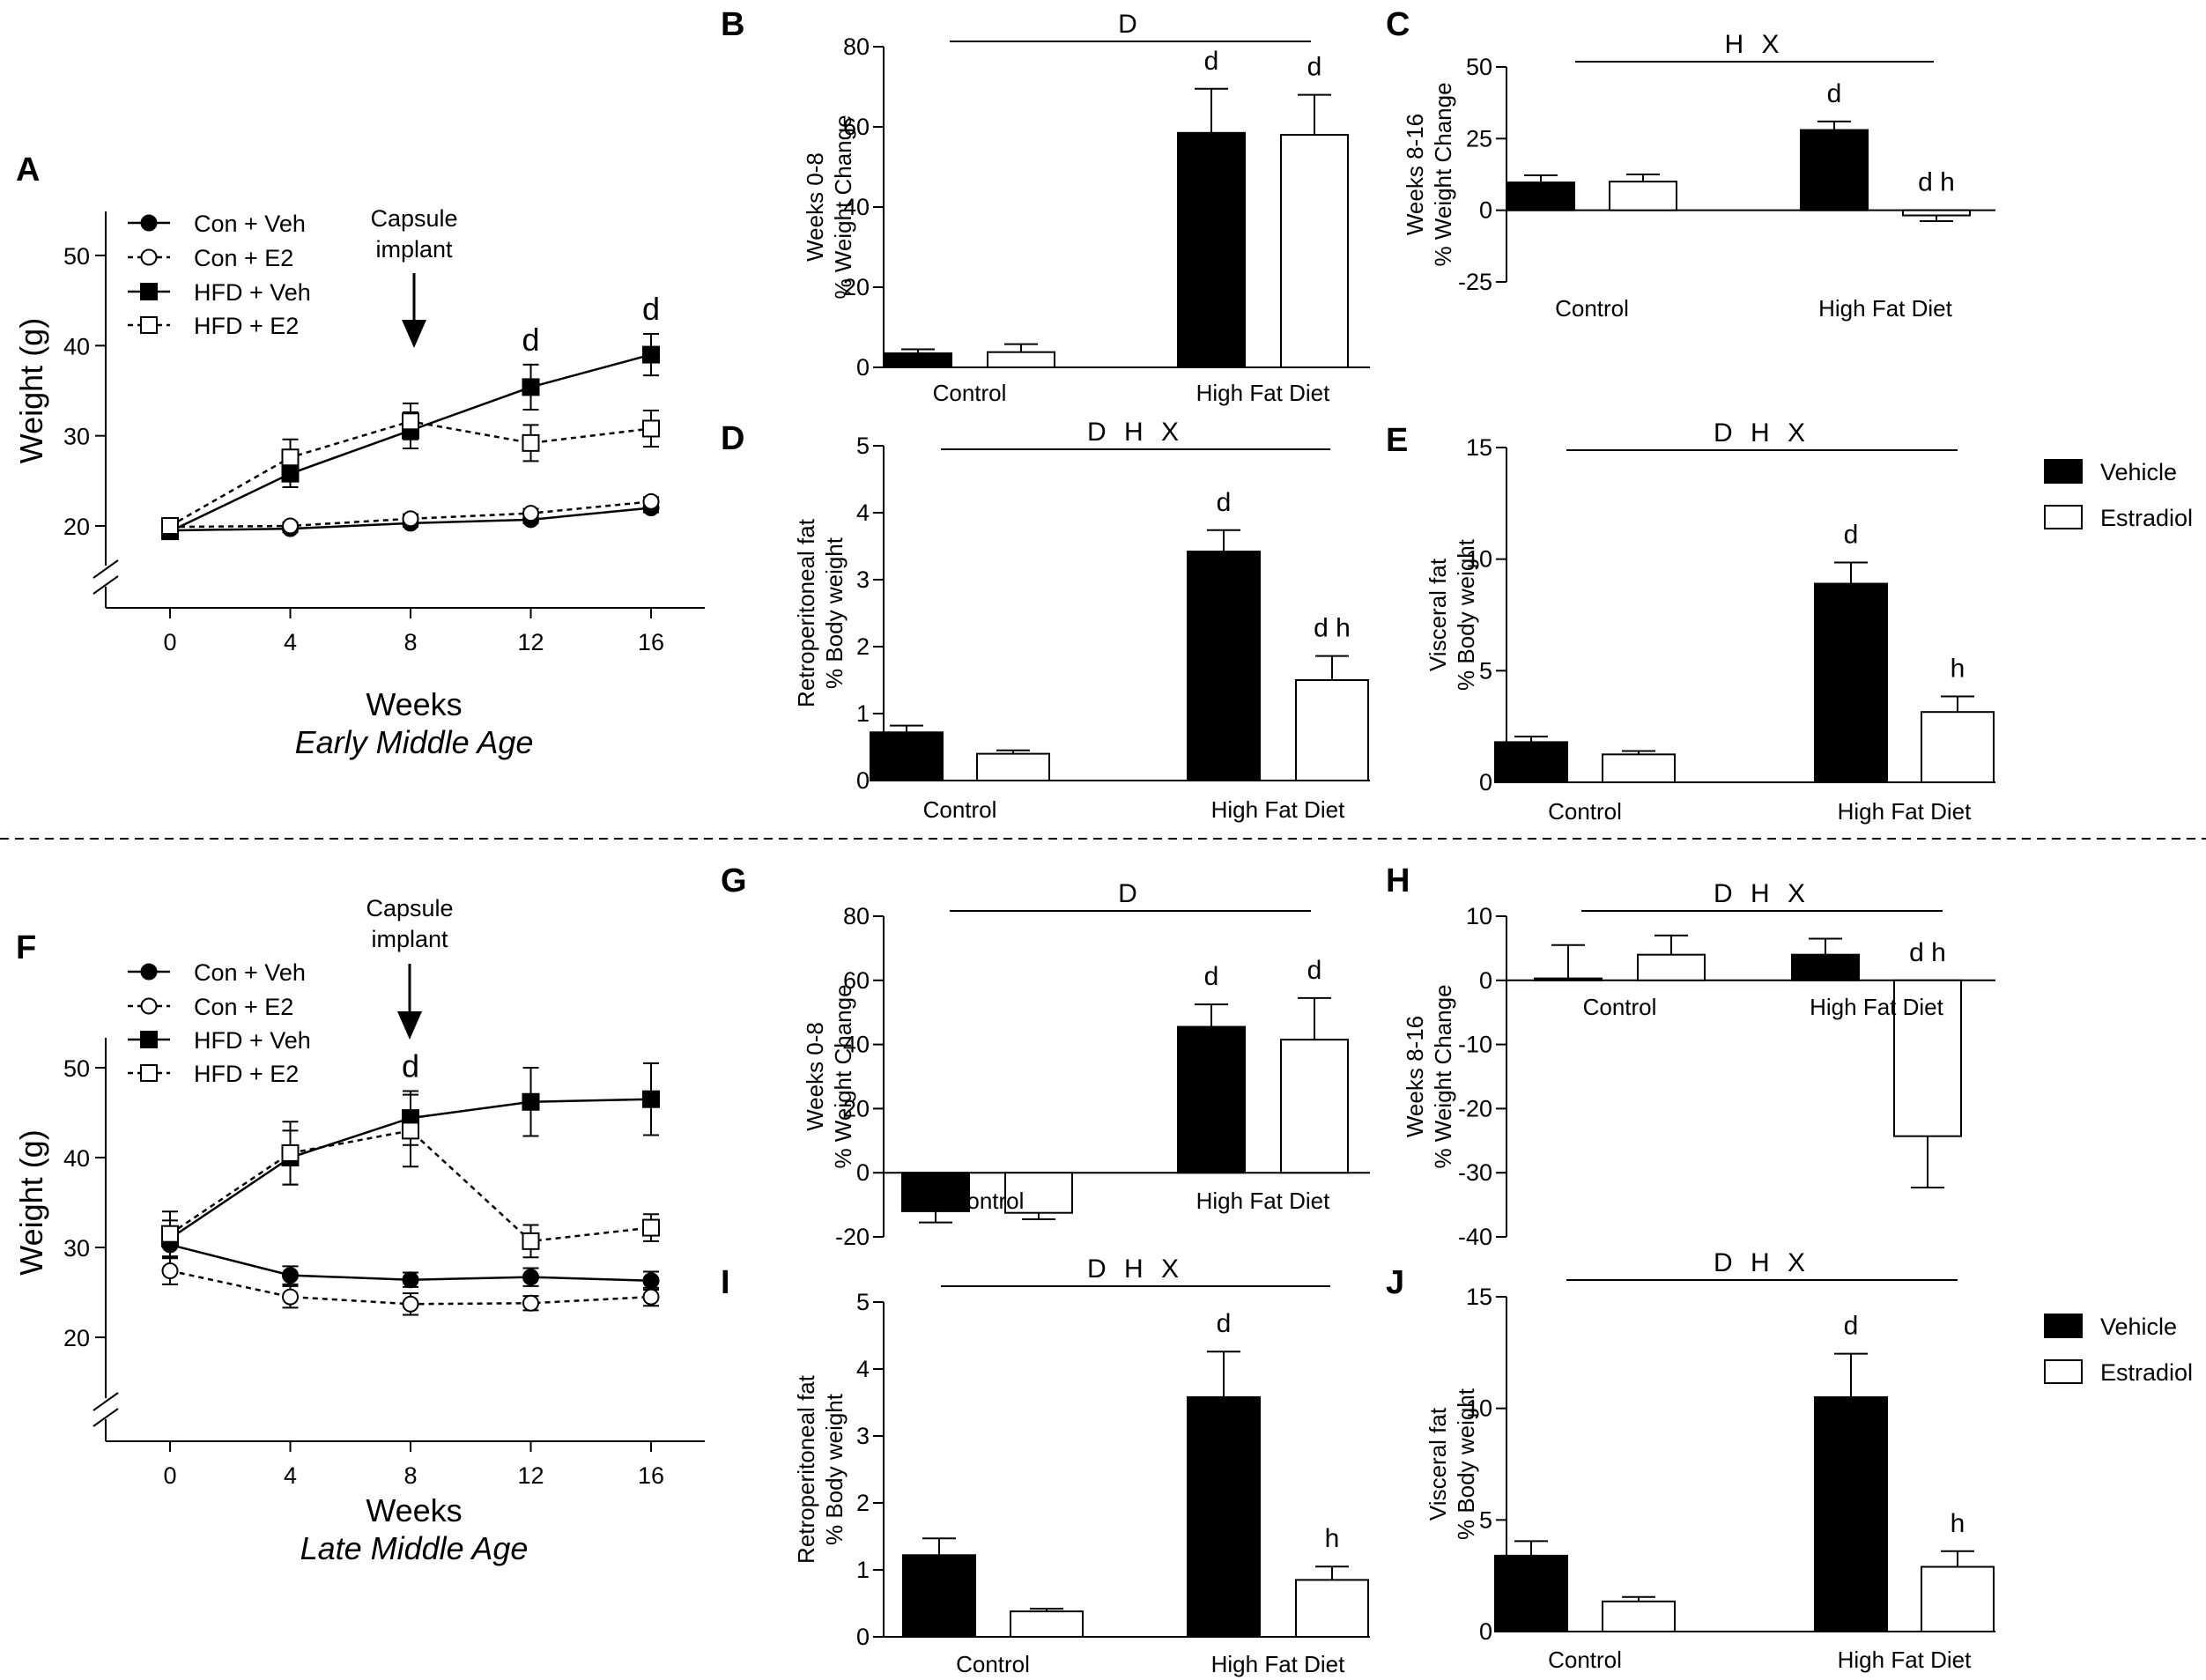 The height and width of the screenshot is (1680, 2206). What do you see at coordinates (414, 1510) in the screenshot?
I see `x-axis-title: Weeks` at bounding box center [414, 1510].